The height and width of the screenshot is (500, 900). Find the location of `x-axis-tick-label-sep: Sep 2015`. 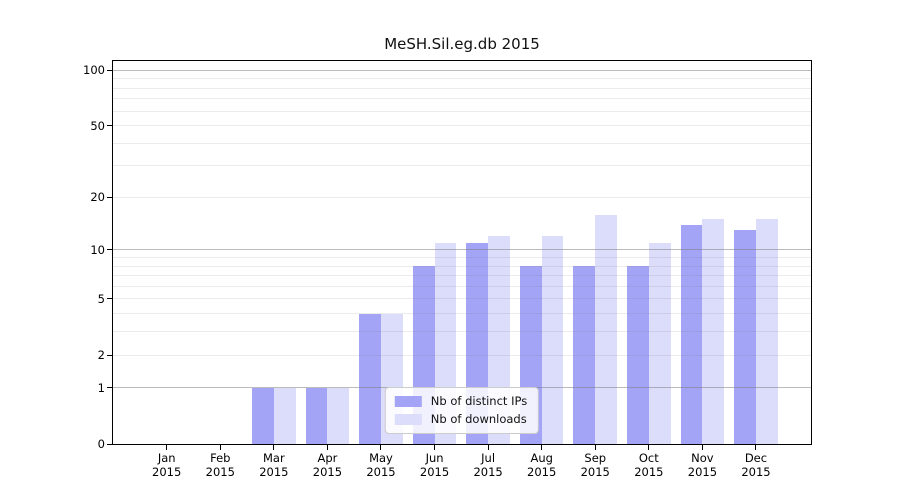

x-axis-tick-label-sep: Sep 2015 is located at coordinates (595, 465).